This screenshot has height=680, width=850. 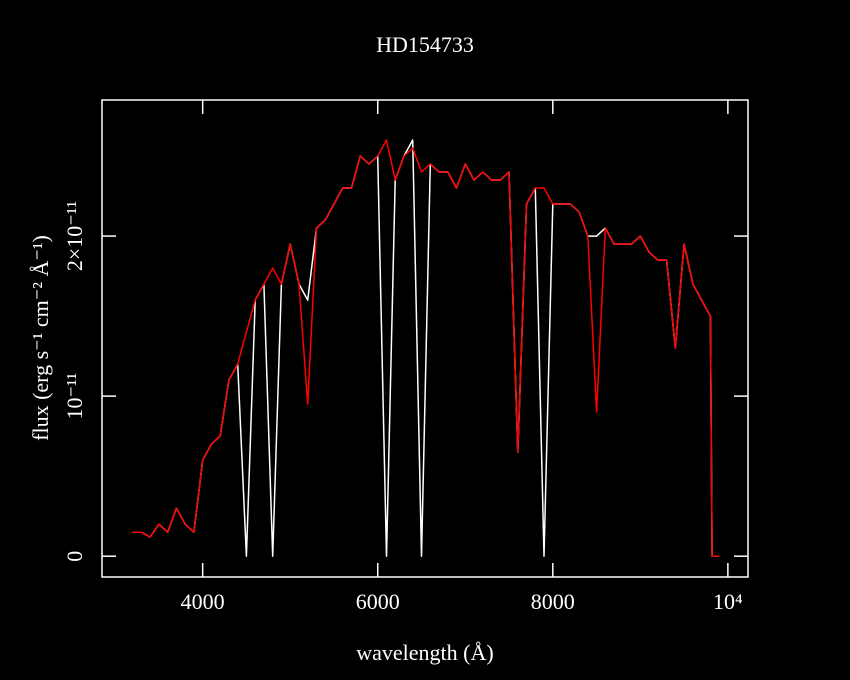 What do you see at coordinates (728, 601) in the screenshot?
I see `x-tick-label: 10⁴` at bounding box center [728, 601].